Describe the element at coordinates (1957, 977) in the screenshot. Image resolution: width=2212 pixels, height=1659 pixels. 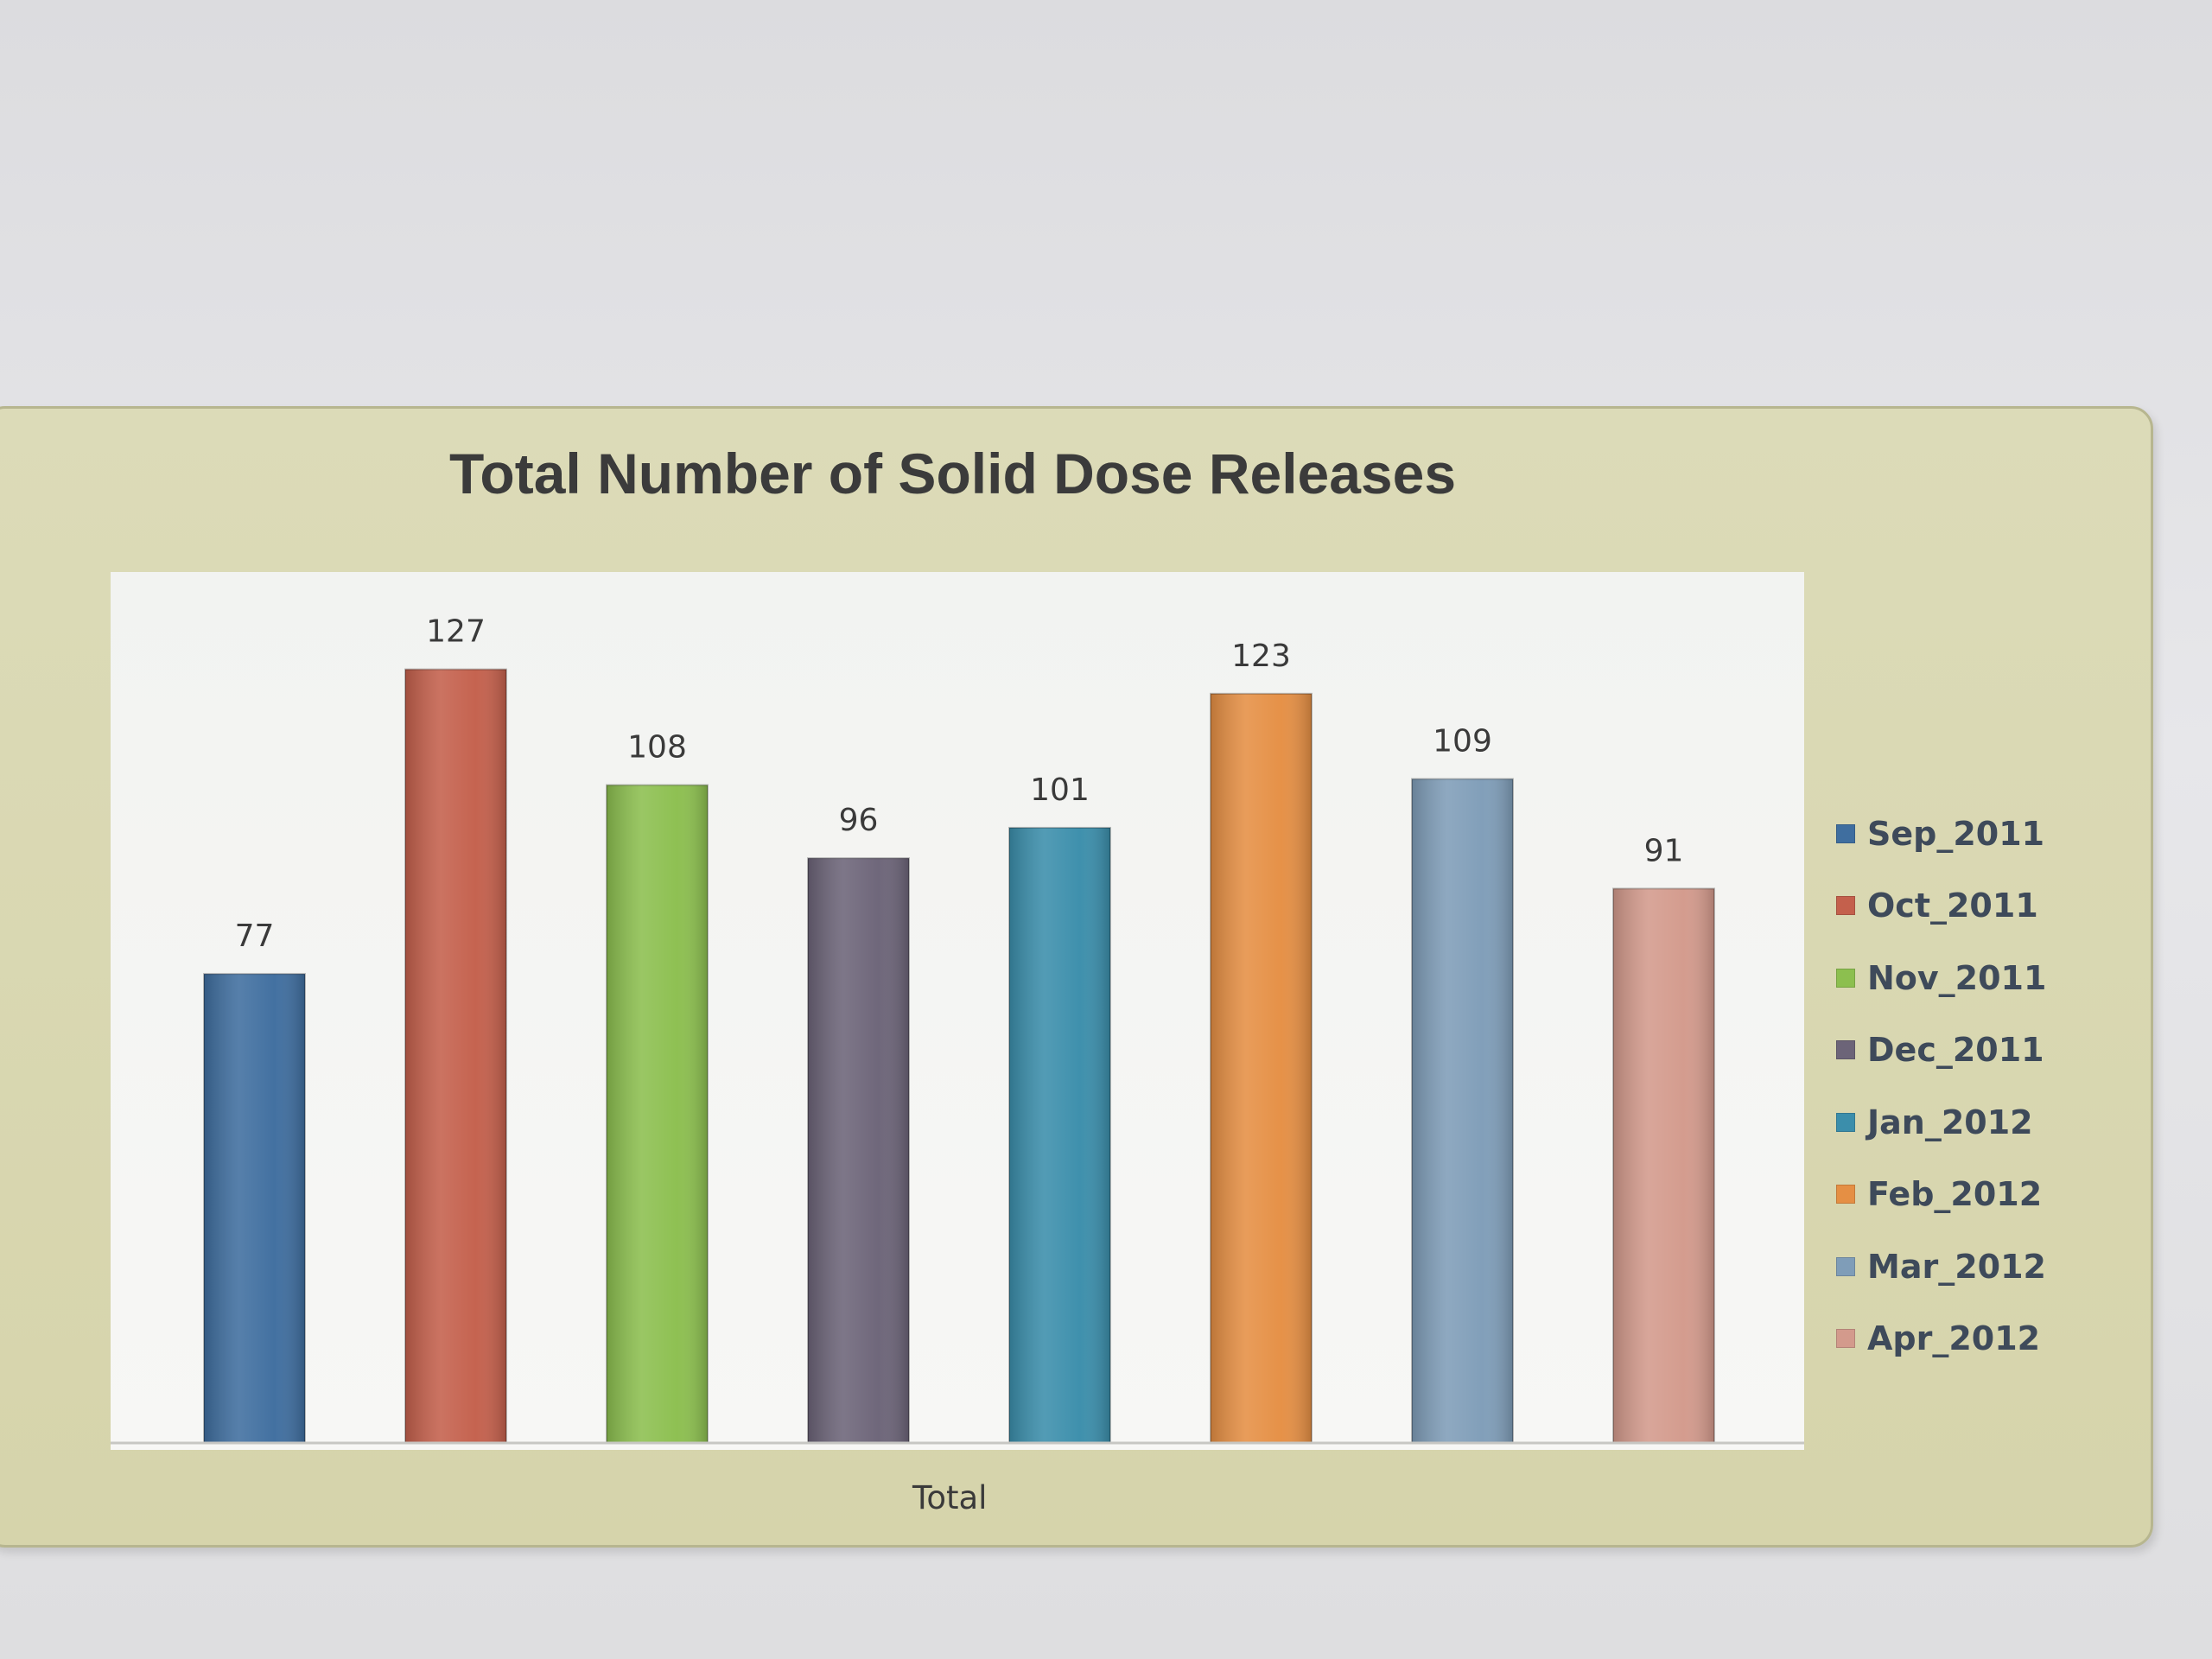
I see `legend-label: Nov_2011` at that location.